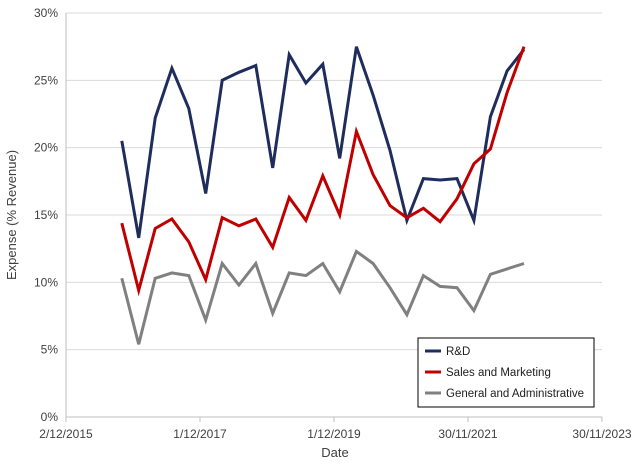 The height and width of the screenshot is (465, 640). I want to click on legend-label: General and Administrative, so click(515, 394).